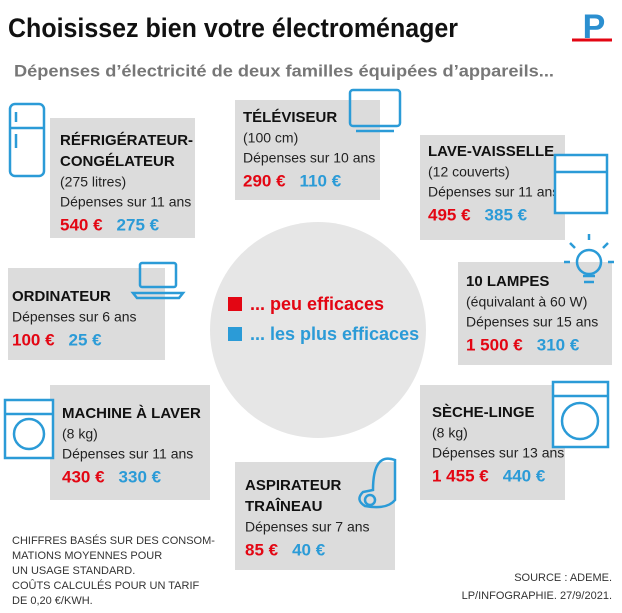 The image size is (622, 613). What do you see at coordinates (235, 334) in the screenshot?
I see `legend-swatch-low` at bounding box center [235, 334].